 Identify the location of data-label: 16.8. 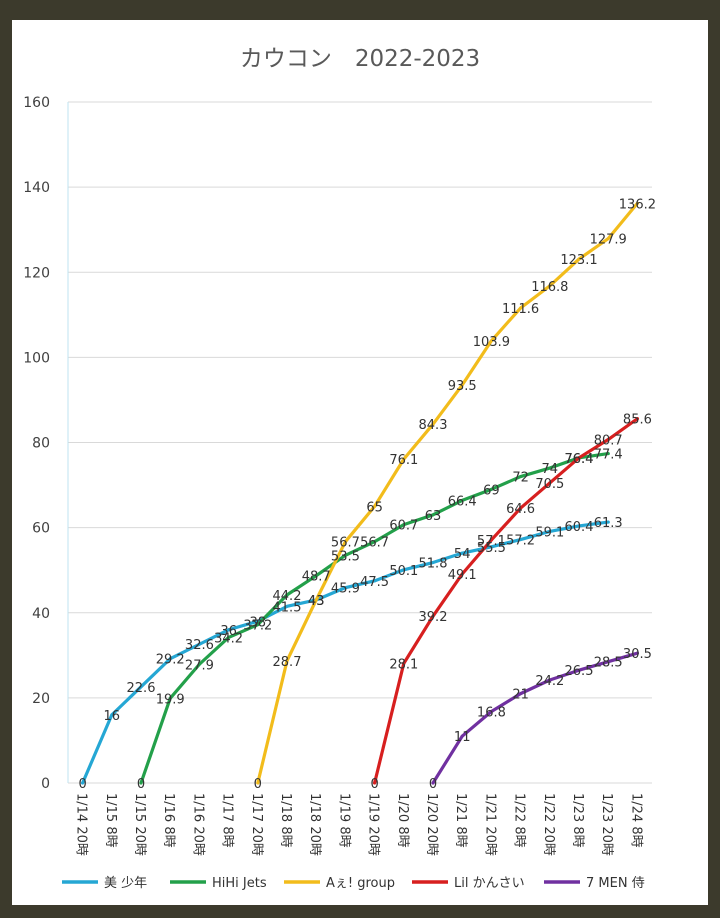
(491, 712).